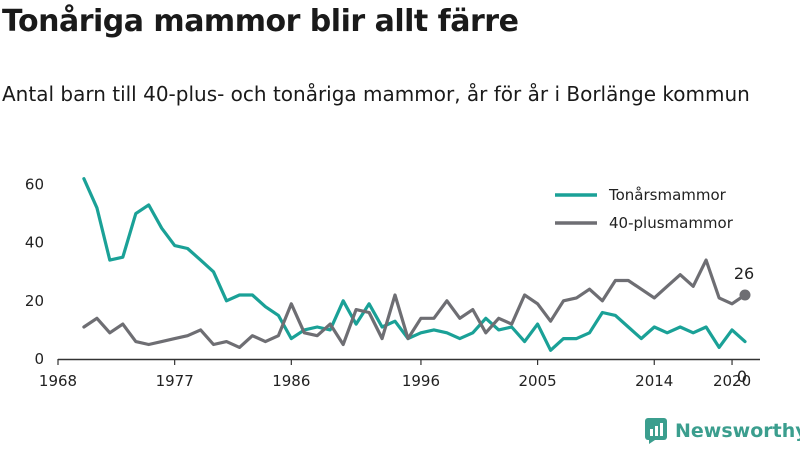 Image resolution: width=800 pixels, height=450 pixels. I want to click on y-axis-ticks: 0 20 40 60, so click(34, 272).